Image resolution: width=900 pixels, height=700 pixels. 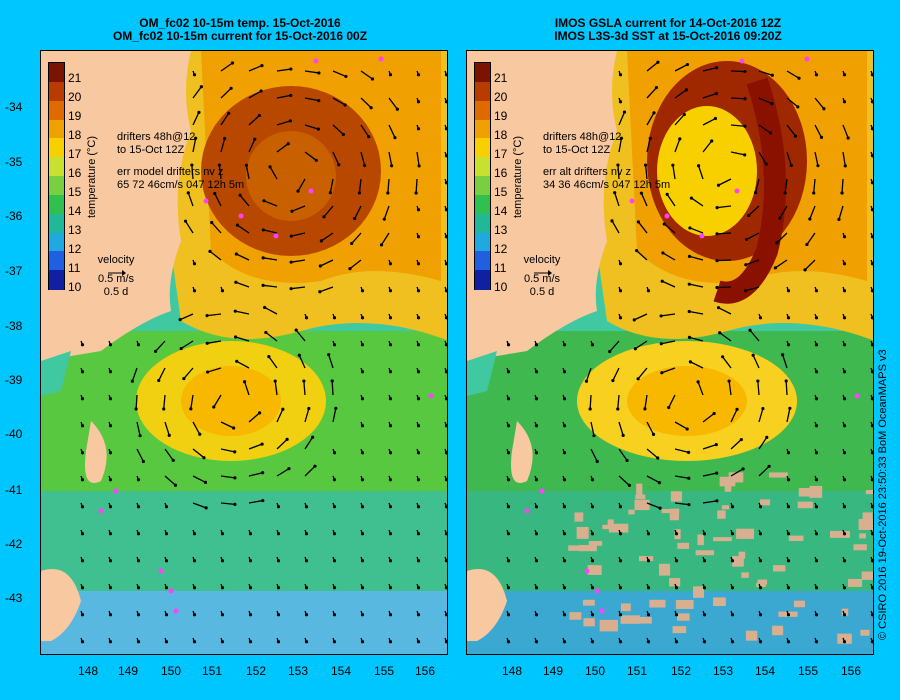 What do you see at coordinates (500, 211) in the screenshot?
I see `colorbar-label: 14` at bounding box center [500, 211].